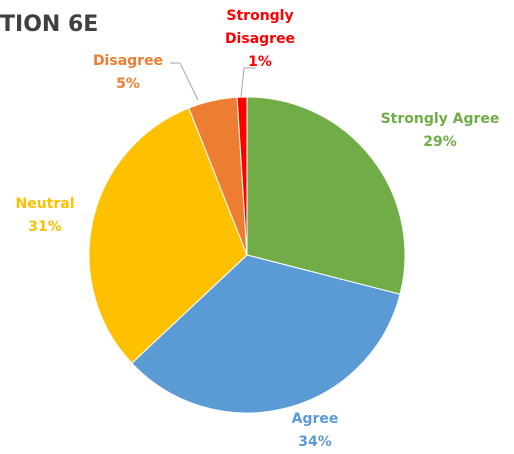 The image size is (514, 454). What do you see at coordinates (45, 216) in the screenshot?
I see `data-label: Neutral 31%` at bounding box center [45, 216].